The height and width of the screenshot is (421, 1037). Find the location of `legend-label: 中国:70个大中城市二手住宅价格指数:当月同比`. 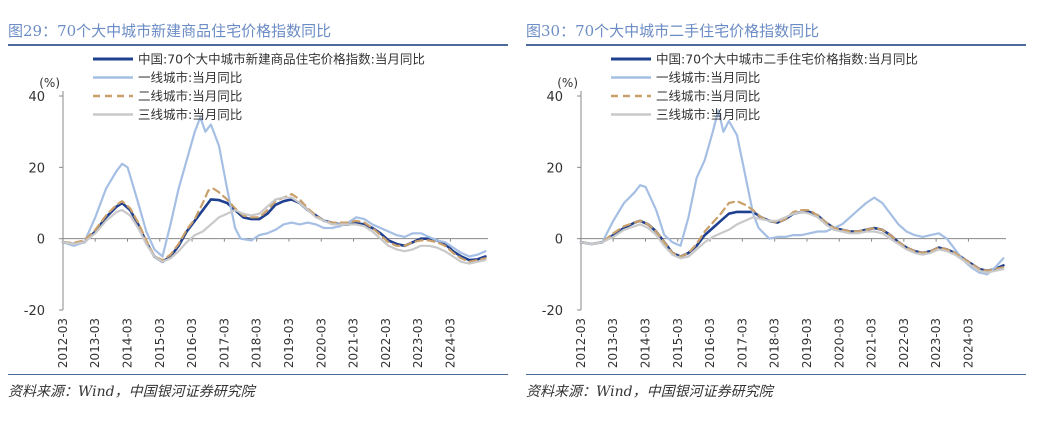

legend-label: 中国:70个大中城市二手住宅价格指数:当月同比 is located at coordinates (787, 59).